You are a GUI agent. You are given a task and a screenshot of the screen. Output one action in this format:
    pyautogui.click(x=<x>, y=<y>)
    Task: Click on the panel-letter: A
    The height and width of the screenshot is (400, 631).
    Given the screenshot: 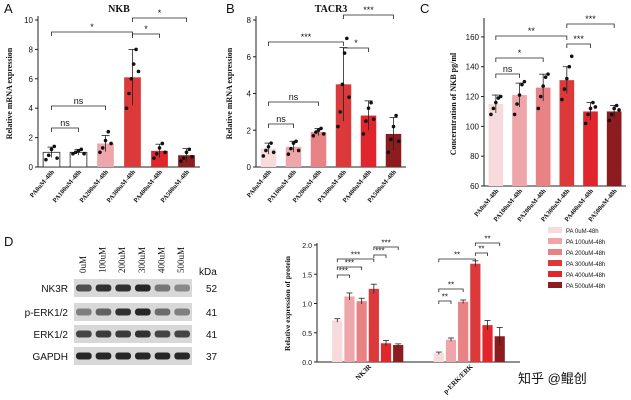 What is the action you would take?
    pyautogui.click(x=8, y=8)
    